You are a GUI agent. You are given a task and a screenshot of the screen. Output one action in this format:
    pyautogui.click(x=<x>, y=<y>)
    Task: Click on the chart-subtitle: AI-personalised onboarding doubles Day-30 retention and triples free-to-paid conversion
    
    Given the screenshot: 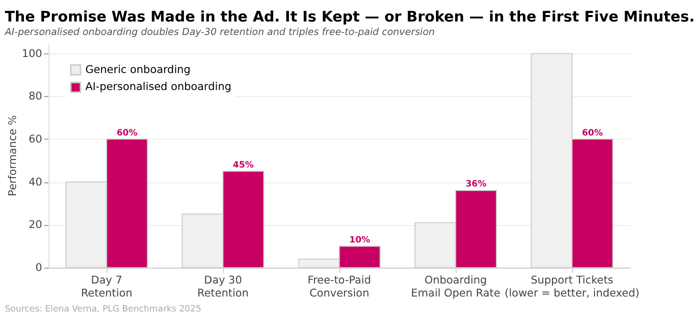 What is the action you would take?
    pyautogui.click(x=219, y=32)
    